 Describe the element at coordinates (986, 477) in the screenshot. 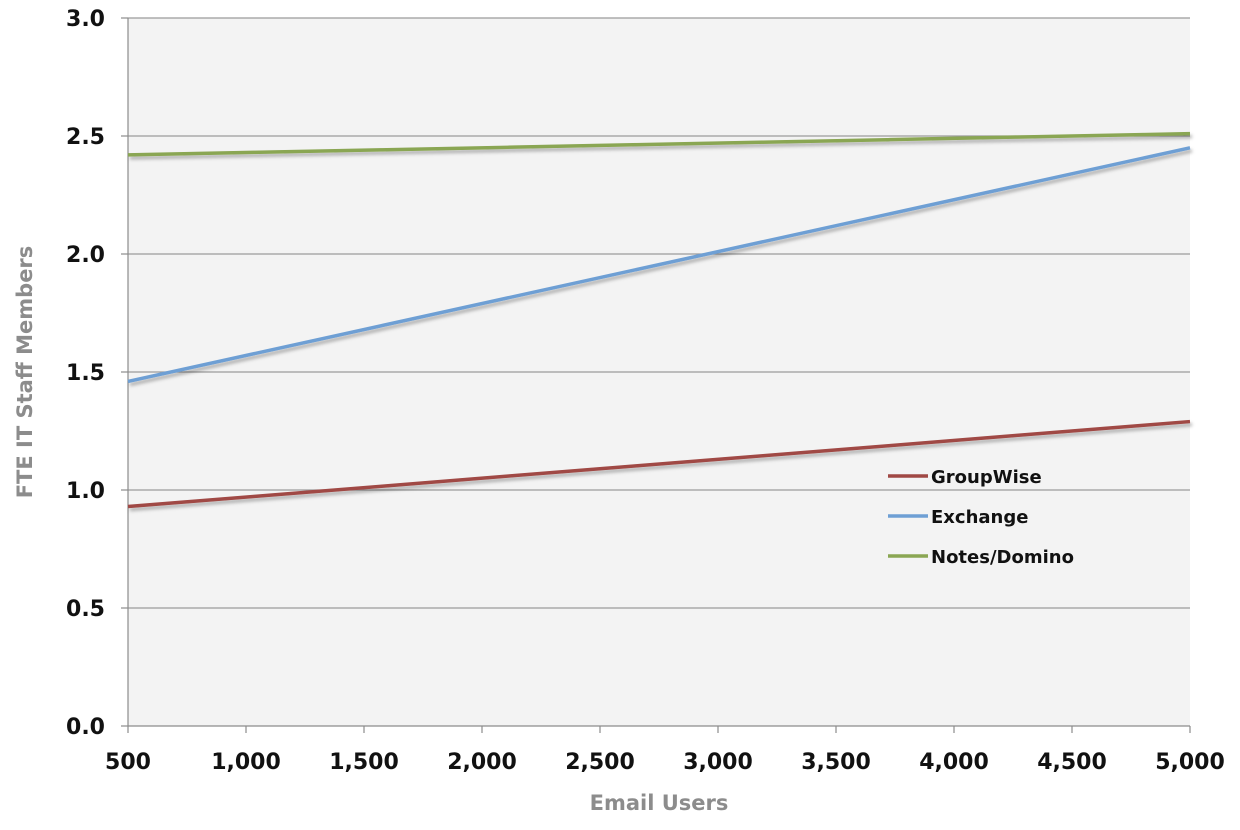

I see `legend-label-groupwise: GroupWise` at that location.